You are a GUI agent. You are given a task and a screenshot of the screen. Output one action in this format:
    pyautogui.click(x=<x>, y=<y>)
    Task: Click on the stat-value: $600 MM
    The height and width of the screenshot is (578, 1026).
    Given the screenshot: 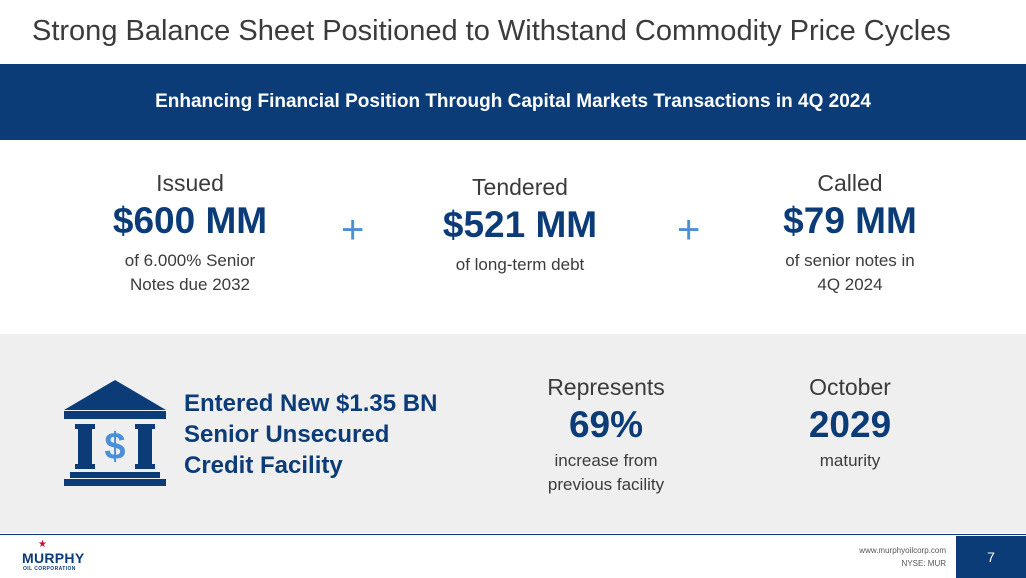 What is the action you would take?
    pyautogui.click(x=190, y=220)
    